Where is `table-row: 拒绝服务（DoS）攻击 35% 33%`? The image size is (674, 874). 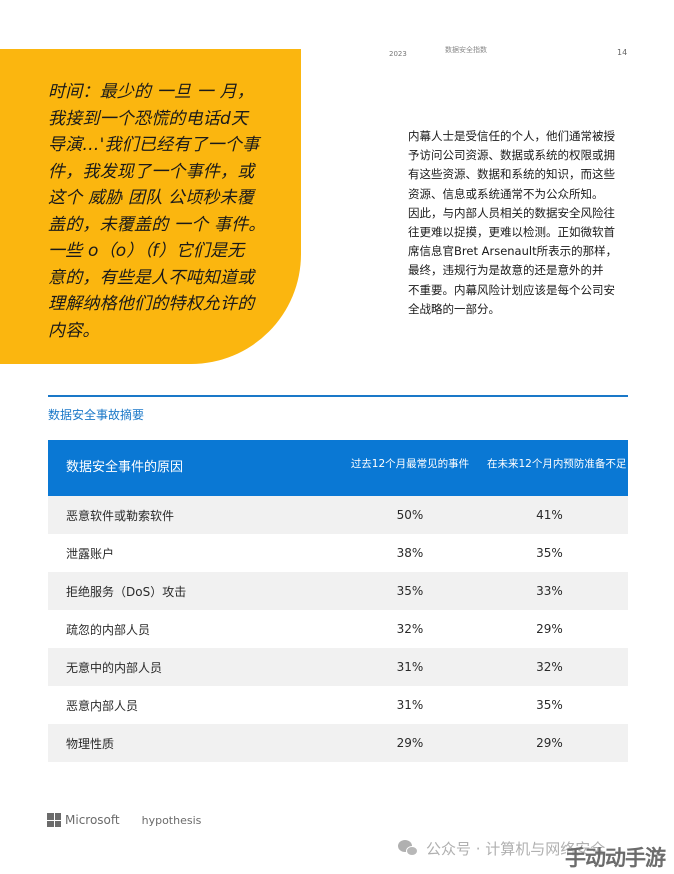
table-row: 拒绝服务（DoS）攻击 35% 33% is located at coordinates (338, 591).